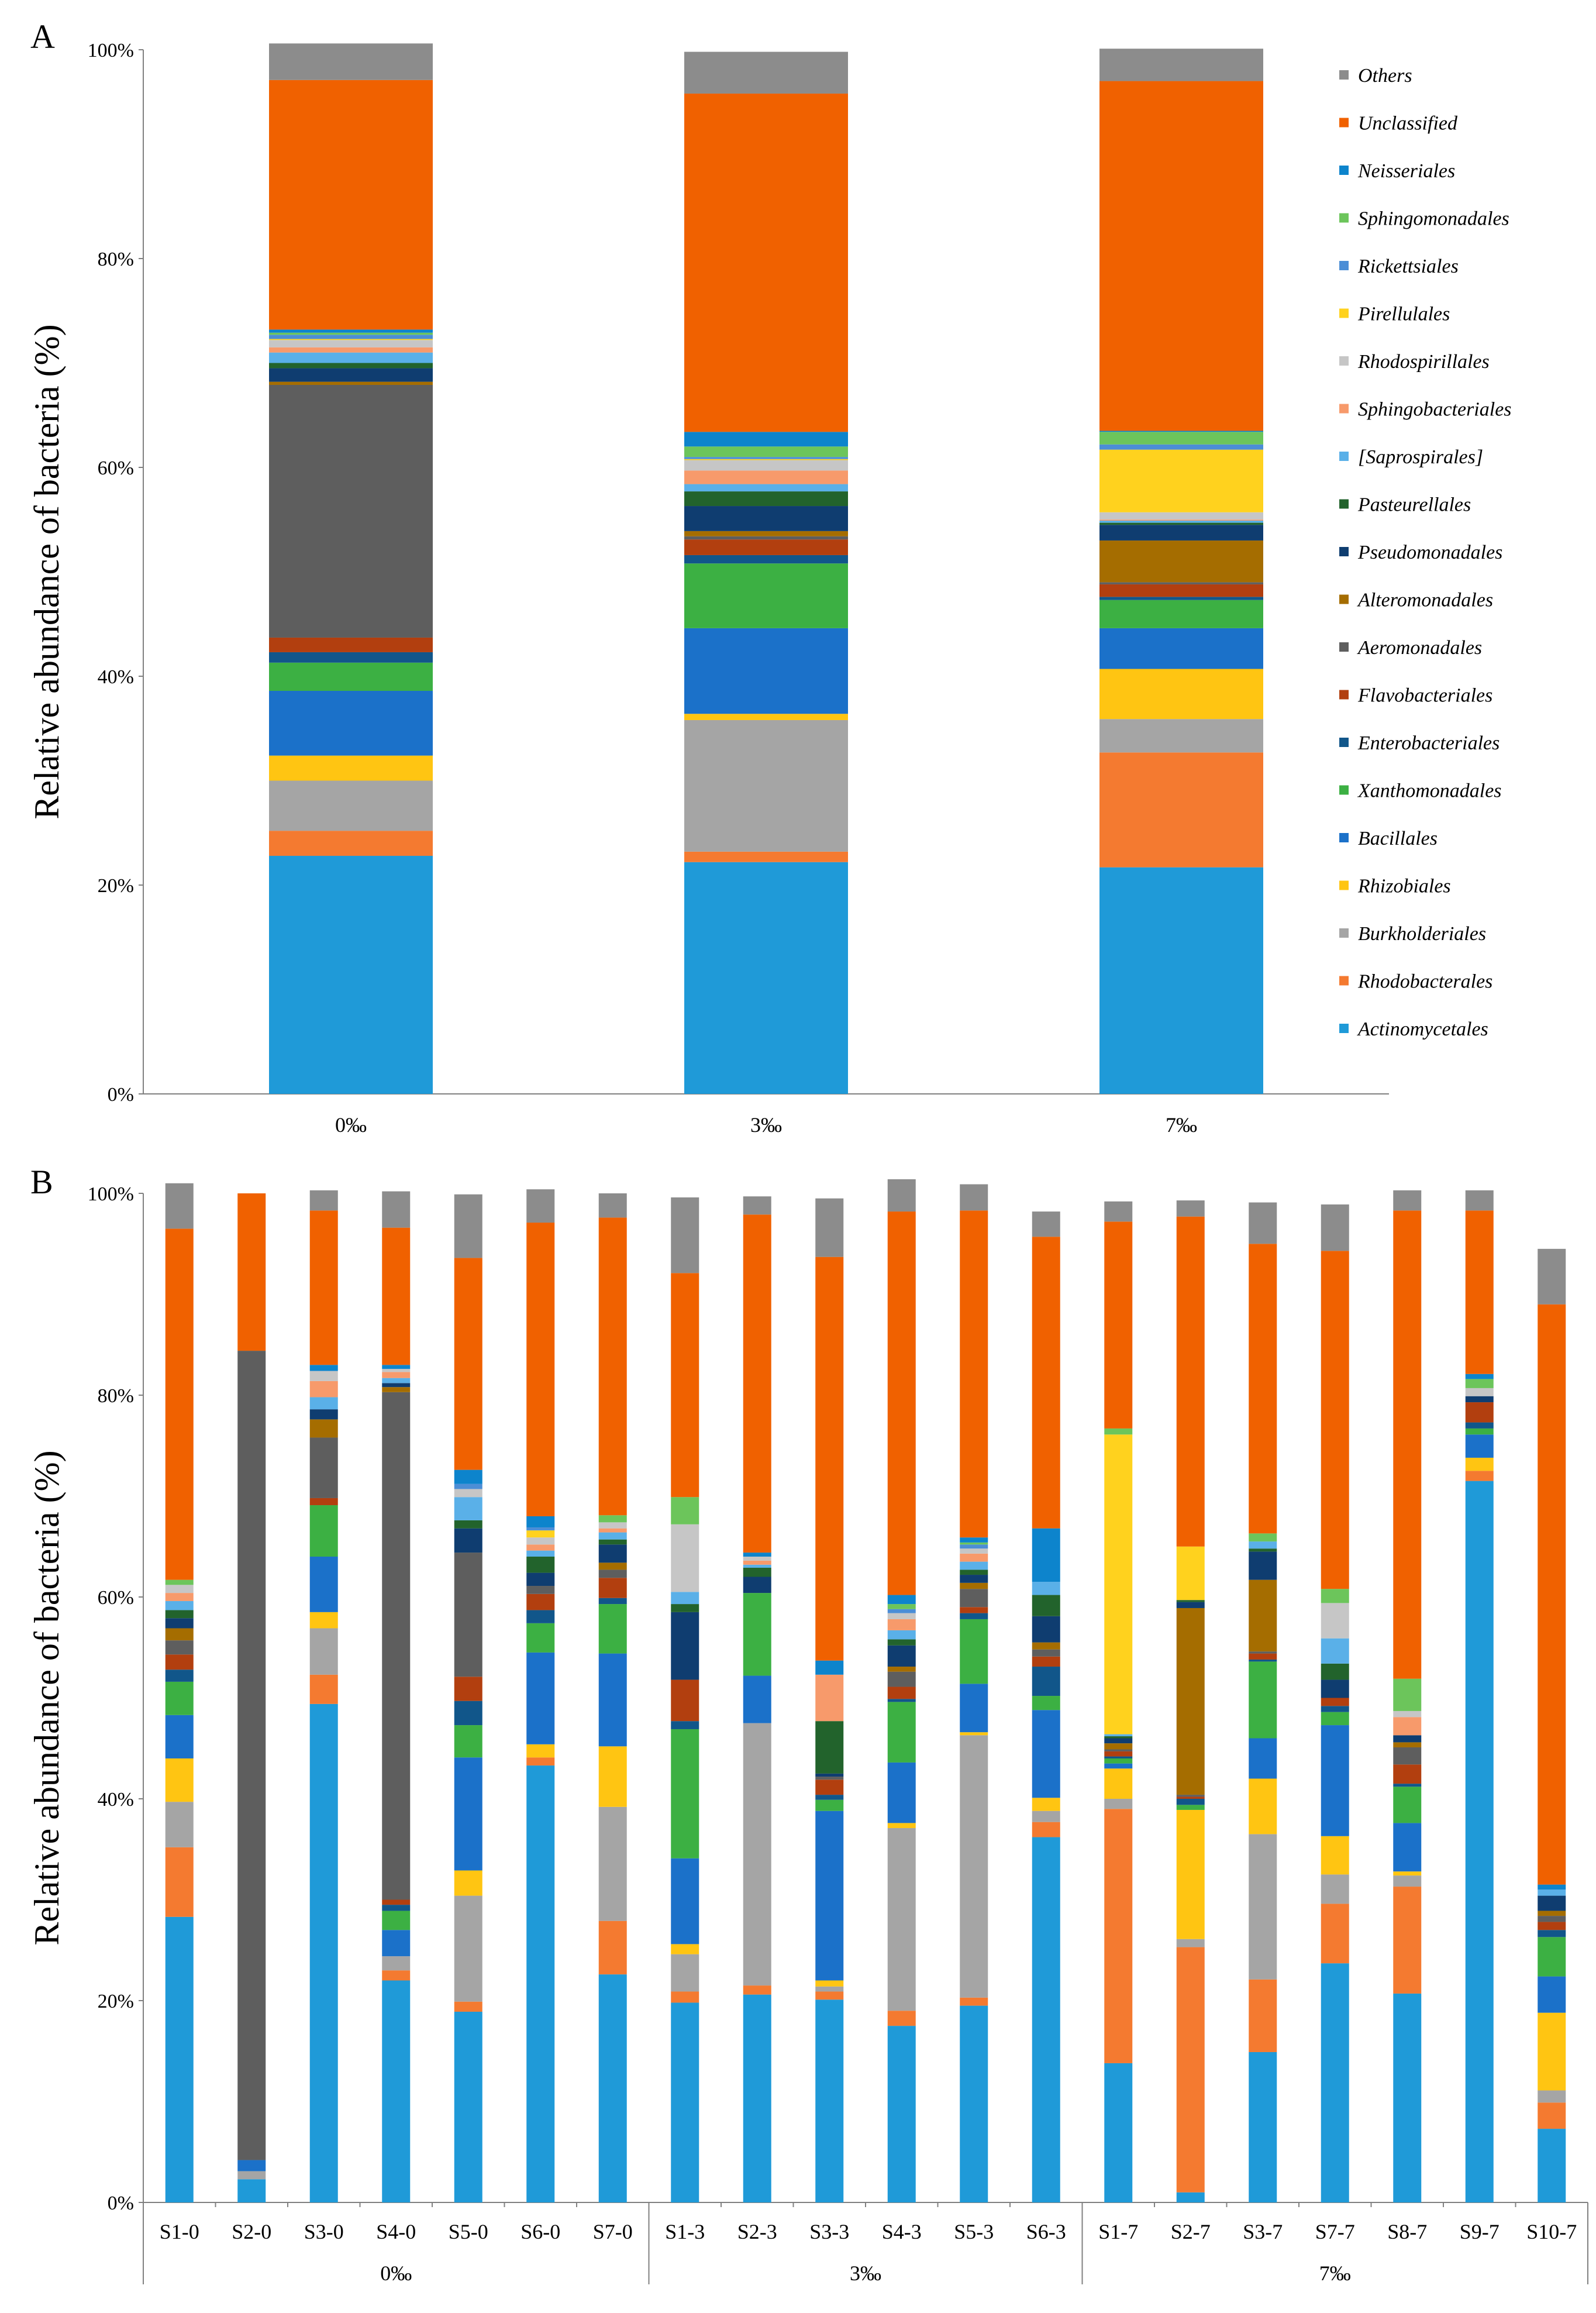 Image resolution: width=1596 pixels, height=2313 pixels. Describe the element at coordinates (468, 1615) in the screenshot. I see `bar-segment-s5-0-aeromonadales` at that location.